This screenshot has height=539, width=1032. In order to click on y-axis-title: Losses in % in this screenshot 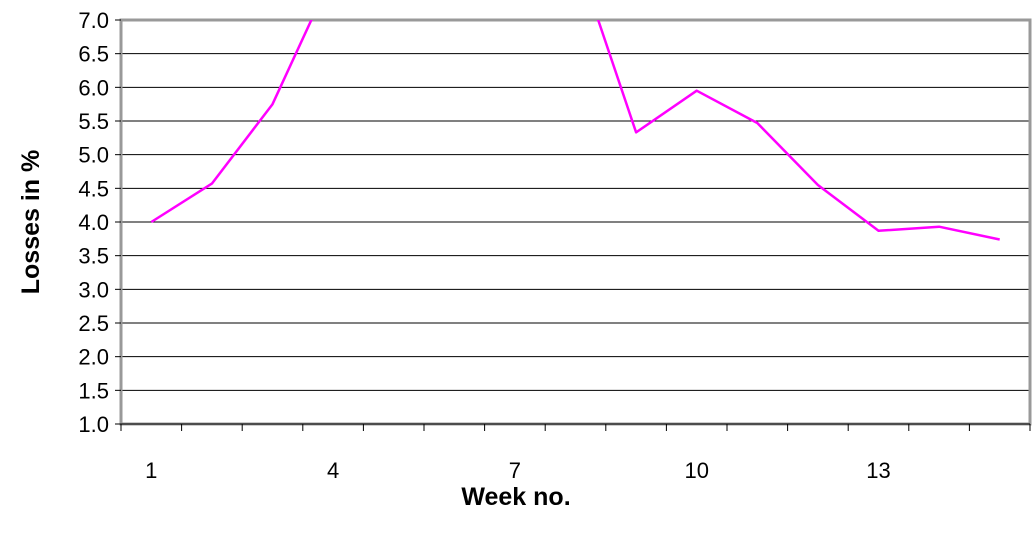, I will do `click(31, 222)`.